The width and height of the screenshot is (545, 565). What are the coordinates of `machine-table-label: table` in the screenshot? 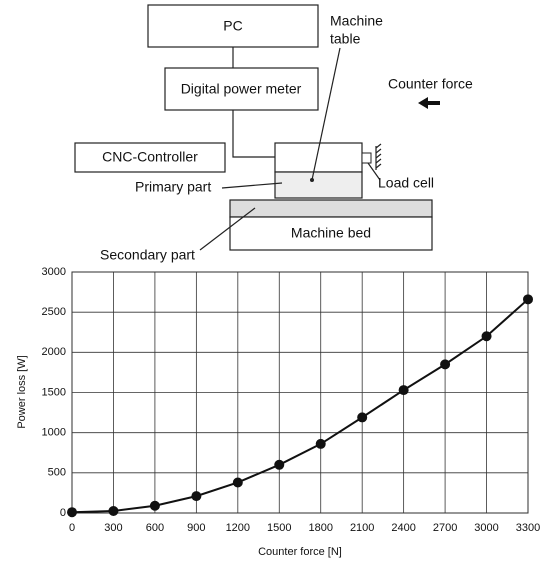 It's located at (345, 39).